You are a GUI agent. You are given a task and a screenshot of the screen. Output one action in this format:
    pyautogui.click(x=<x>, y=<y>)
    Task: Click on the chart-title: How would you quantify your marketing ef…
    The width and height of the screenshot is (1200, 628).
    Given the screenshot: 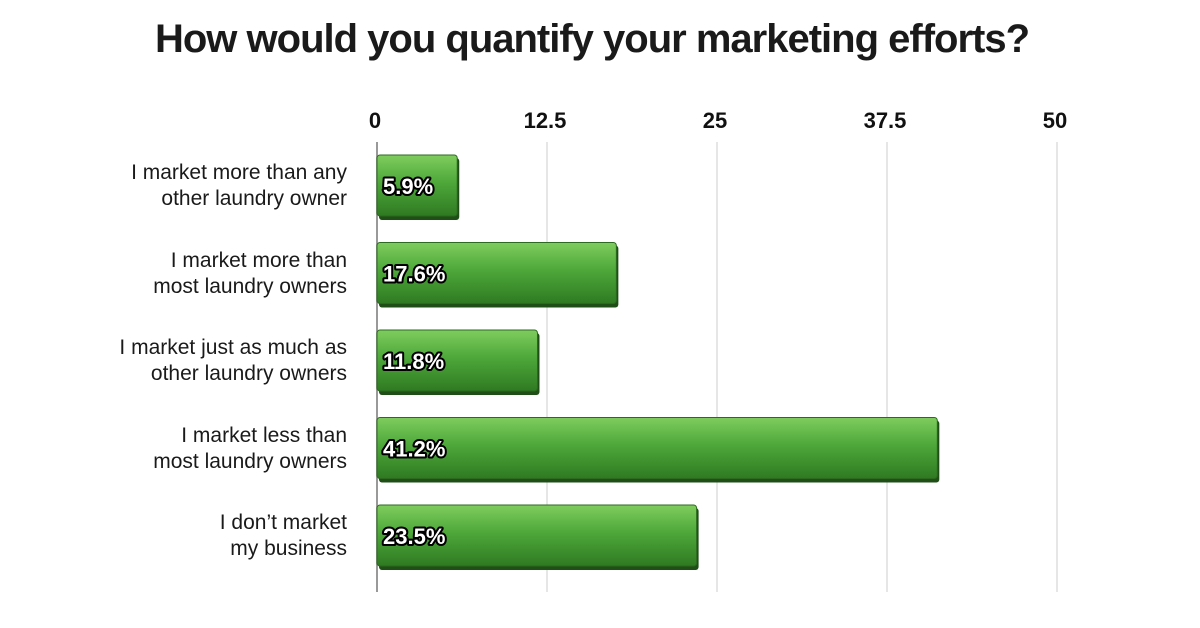 What is the action you would take?
    pyautogui.click(x=592, y=39)
    